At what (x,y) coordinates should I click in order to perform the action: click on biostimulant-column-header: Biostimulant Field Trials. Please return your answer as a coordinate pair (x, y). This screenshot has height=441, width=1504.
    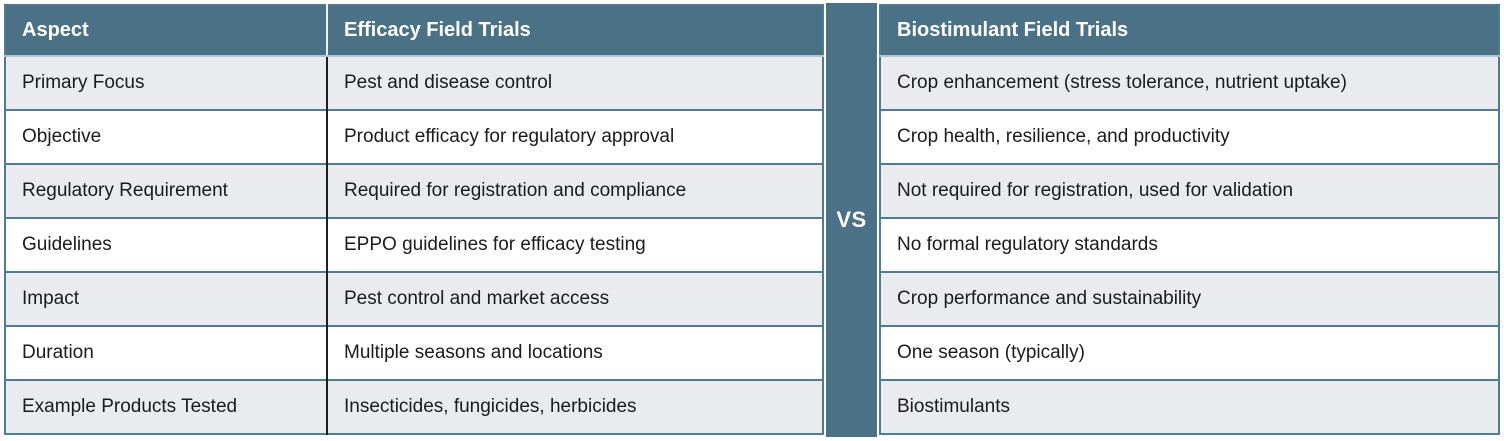
    Looking at the image, I should click on (1189, 31).